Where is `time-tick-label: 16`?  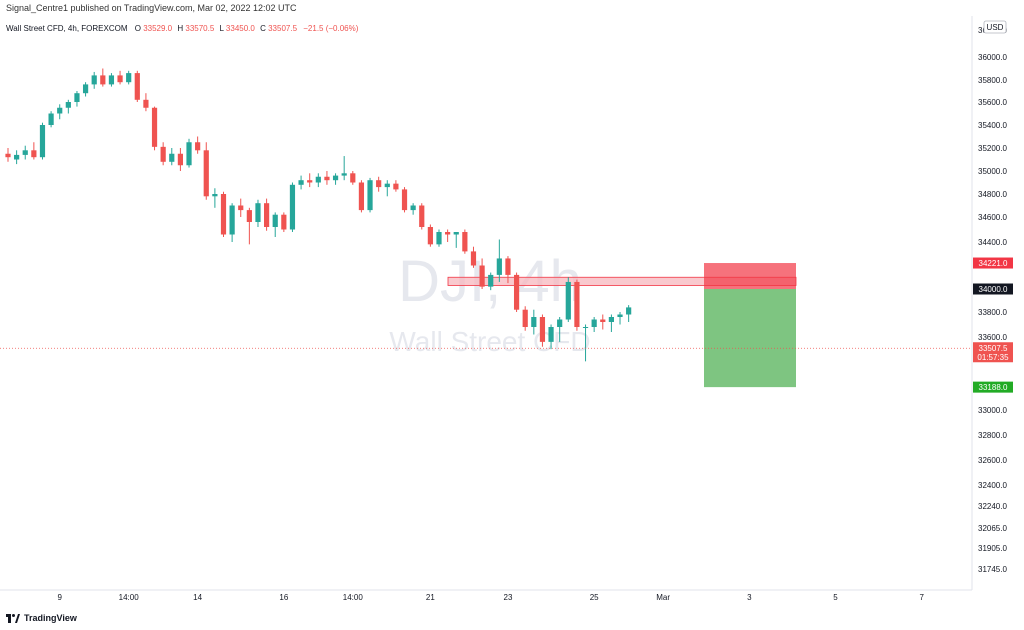
time-tick-label: 16 is located at coordinates (283, 597).